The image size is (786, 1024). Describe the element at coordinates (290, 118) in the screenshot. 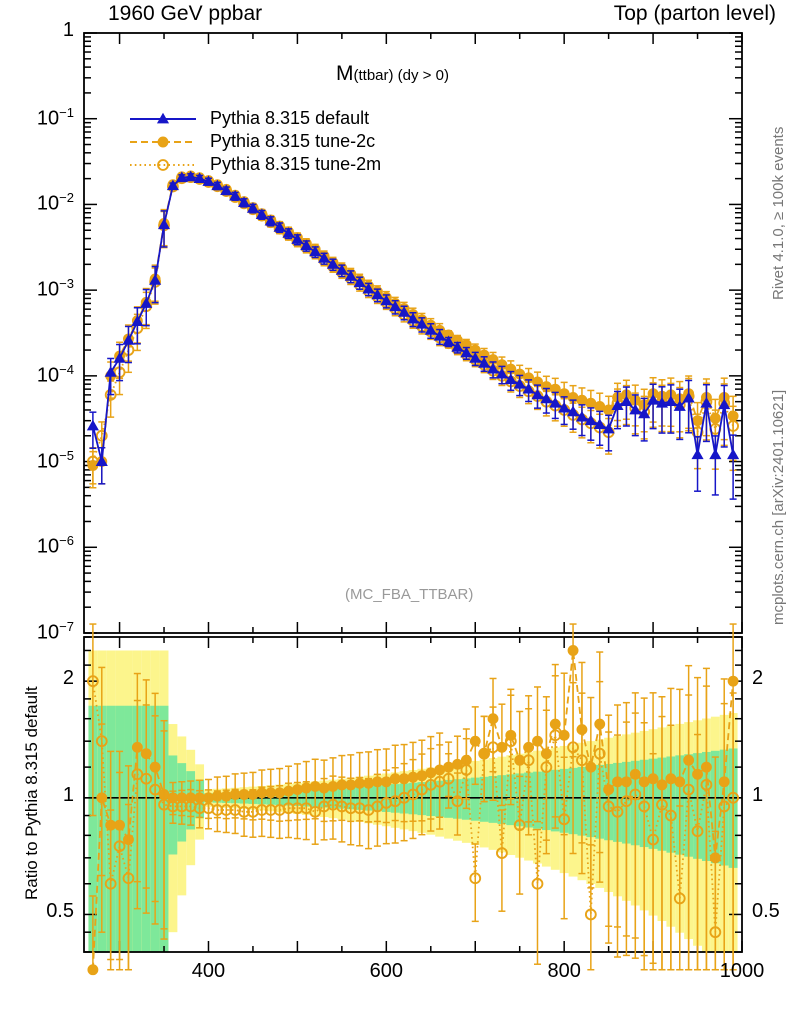

I see `legend-entry-label: Pythia 8.315 default` at that location.